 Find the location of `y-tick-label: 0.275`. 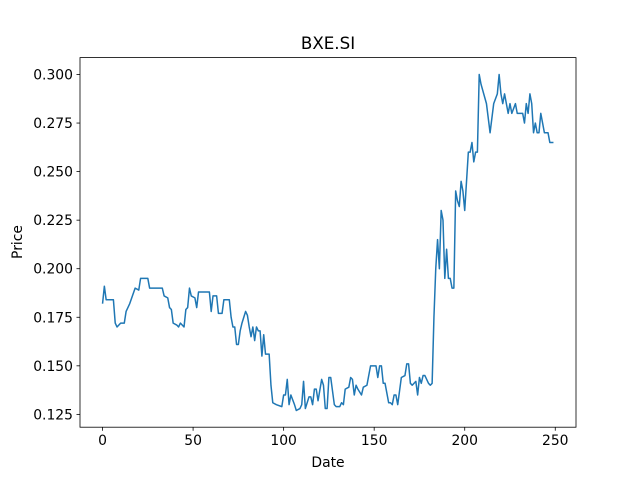

y-tick-label: 0.275 is located at coordinates (53, 124).